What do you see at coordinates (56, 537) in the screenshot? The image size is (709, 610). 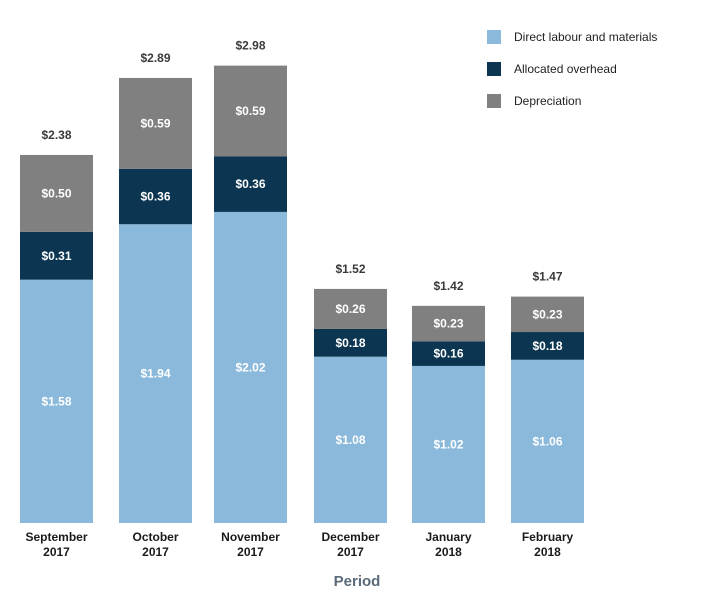 I see `x-tick-label-0-0: September` at bounding box center [56, 537].